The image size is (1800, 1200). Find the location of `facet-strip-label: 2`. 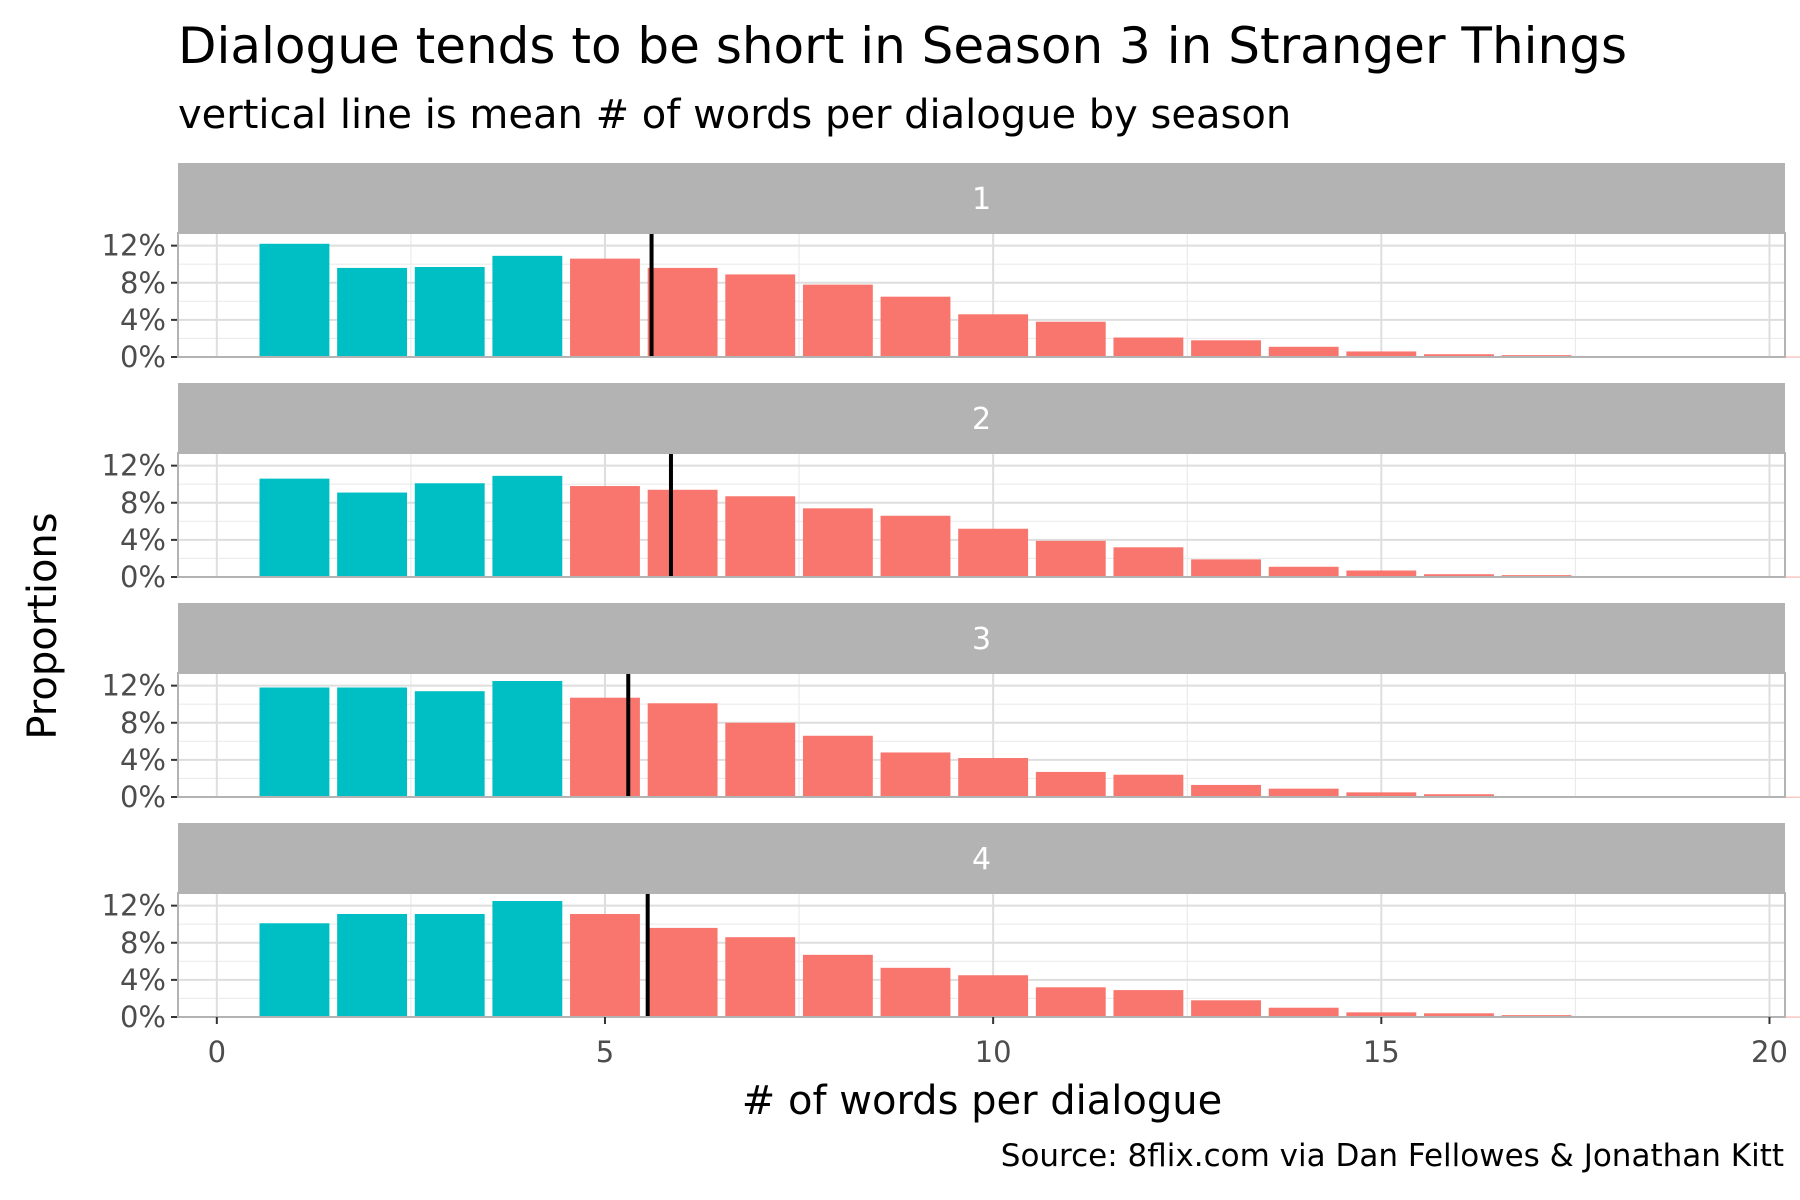

facet-strip-label: 2 is located at coordinates (981, 419).